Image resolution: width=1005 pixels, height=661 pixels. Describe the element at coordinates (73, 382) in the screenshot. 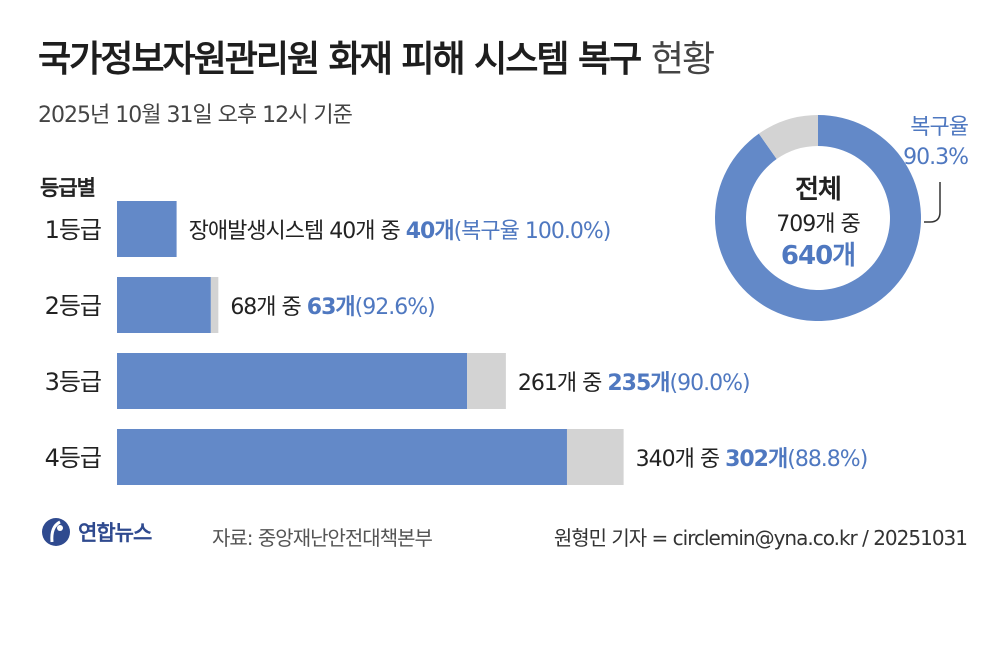

I see `category-label: 3등급` at that location.